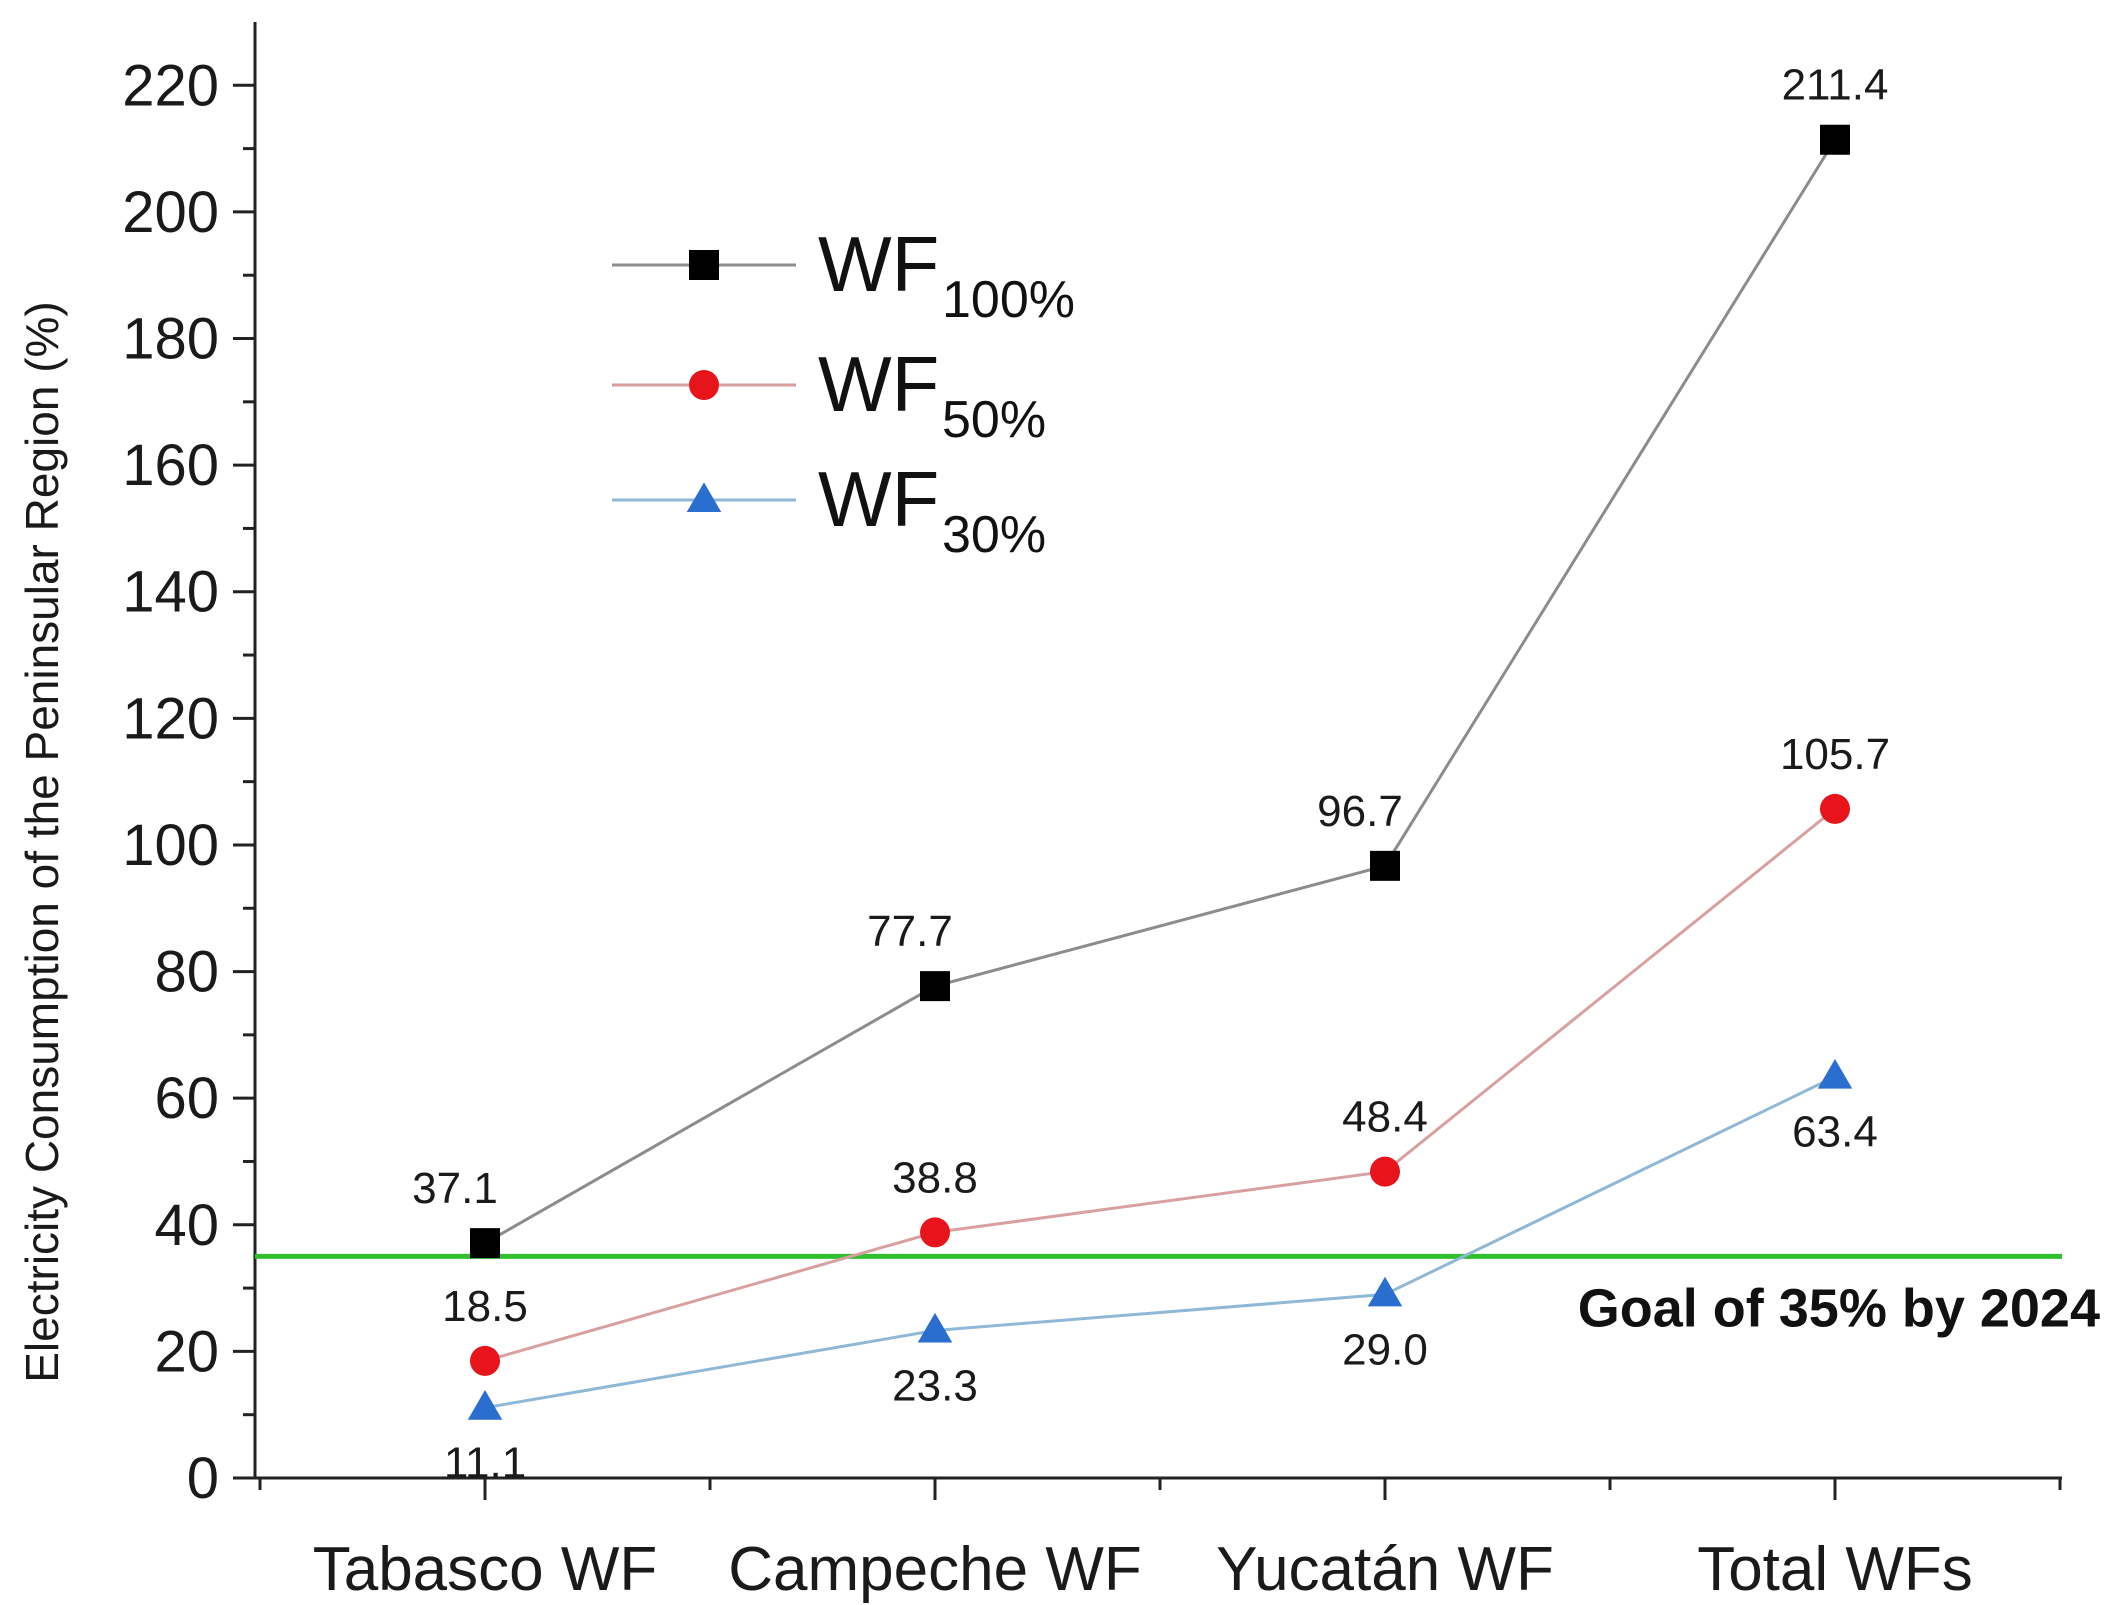  I want to click on x-axis-ticks: Tabasco WF Campeche WF Yucatán WF Total WFs, so click(1160, 1541).